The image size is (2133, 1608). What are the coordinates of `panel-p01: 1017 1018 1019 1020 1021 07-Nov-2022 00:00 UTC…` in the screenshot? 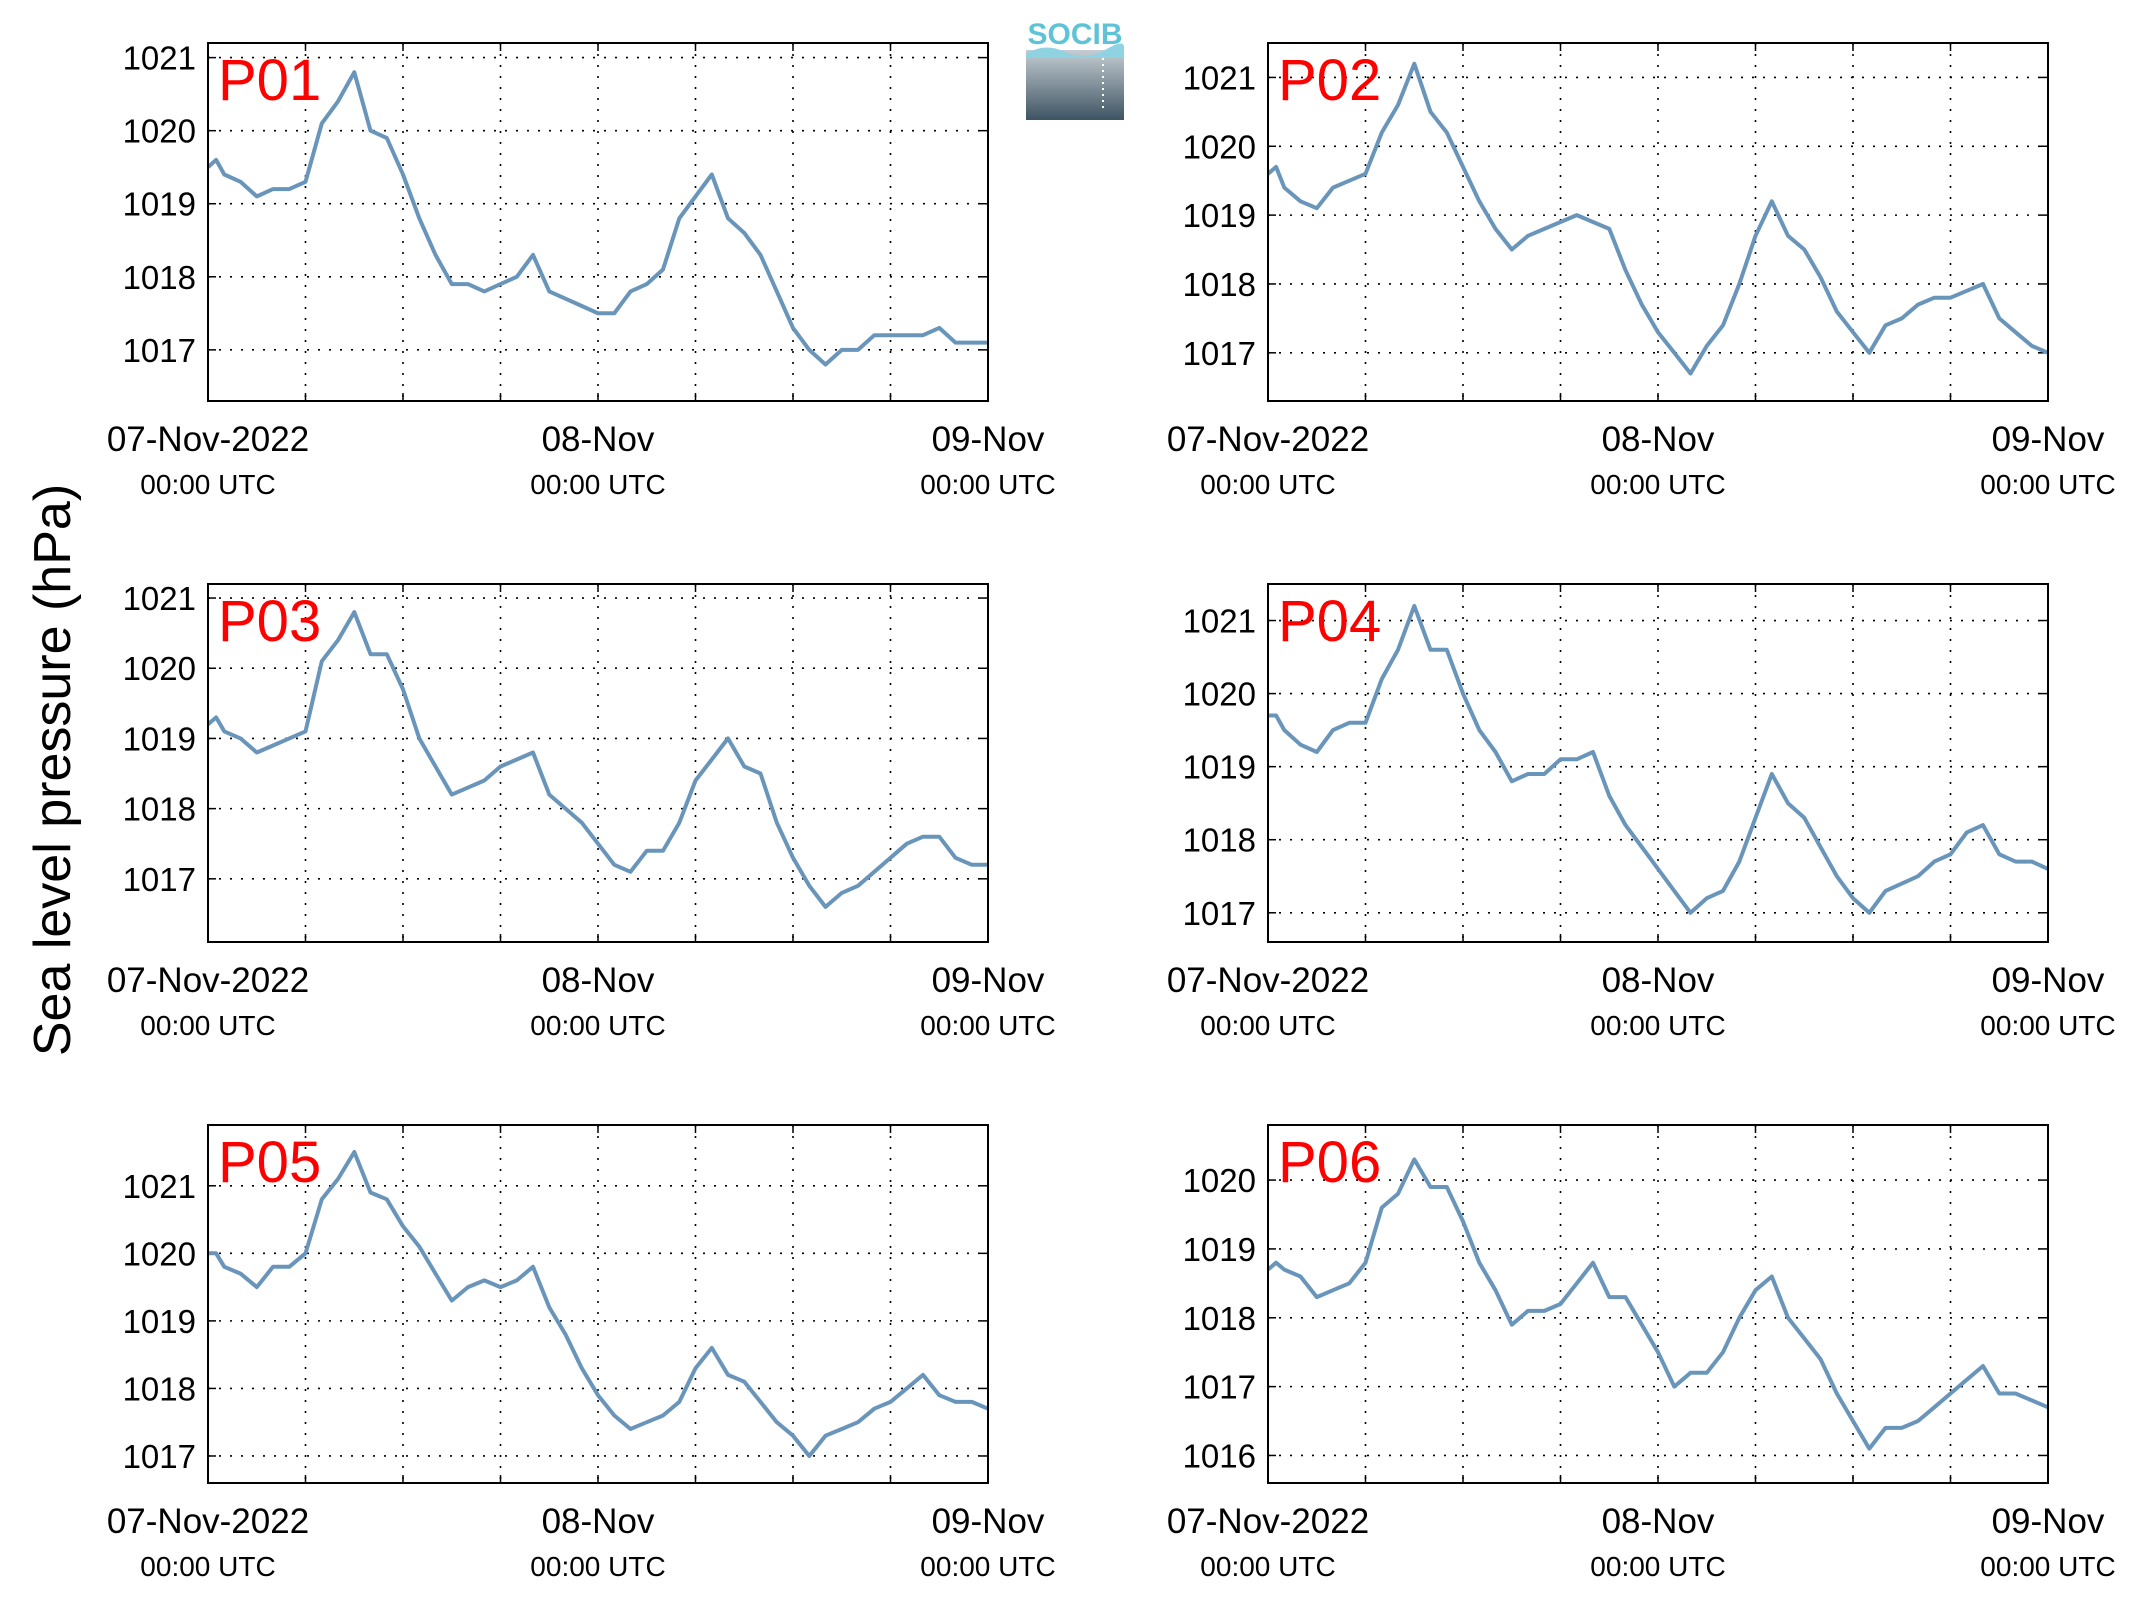 It's located at (581, 270).